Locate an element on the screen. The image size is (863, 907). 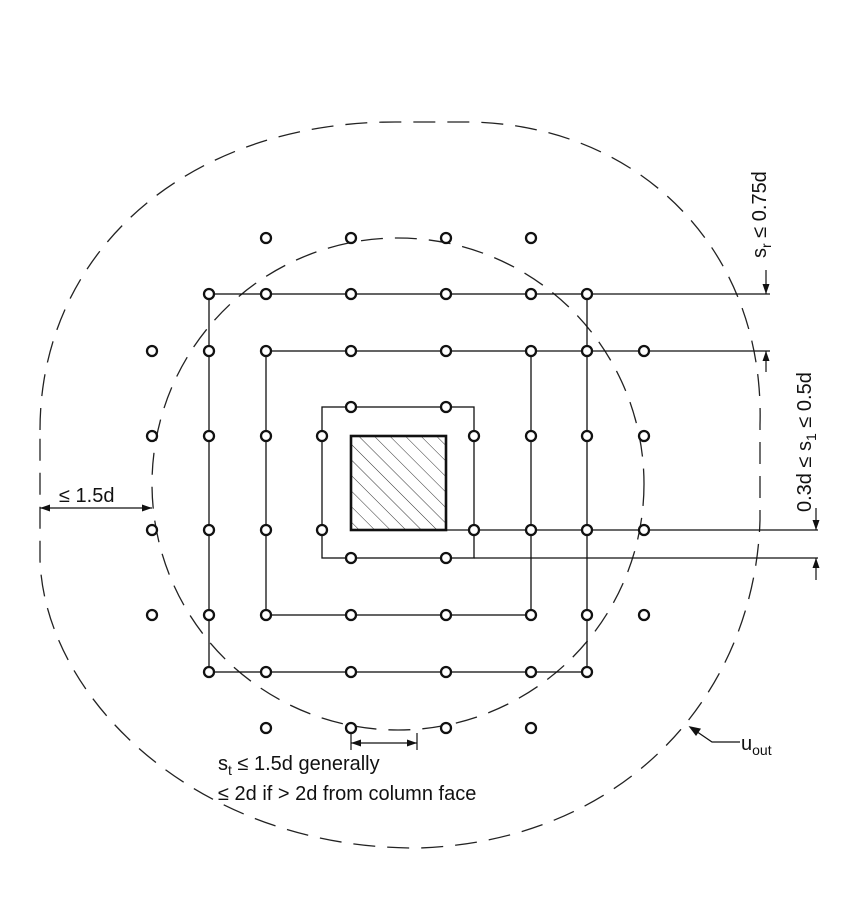
st-spacing-label: st ≤ 1.5d generally is located at coordinates (299, 765).